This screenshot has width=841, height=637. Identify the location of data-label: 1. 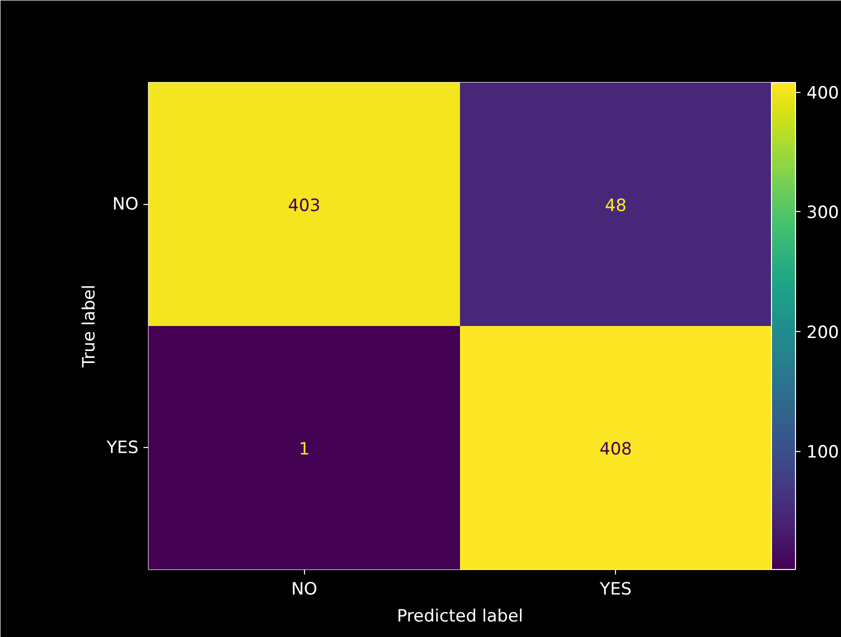
(304, 449).